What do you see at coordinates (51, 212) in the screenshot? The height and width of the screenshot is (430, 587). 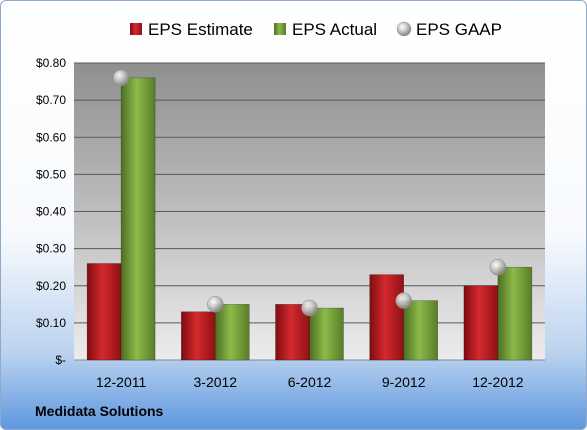 I see `y-tick-label: $0.40` at bounding box center [51, 212].